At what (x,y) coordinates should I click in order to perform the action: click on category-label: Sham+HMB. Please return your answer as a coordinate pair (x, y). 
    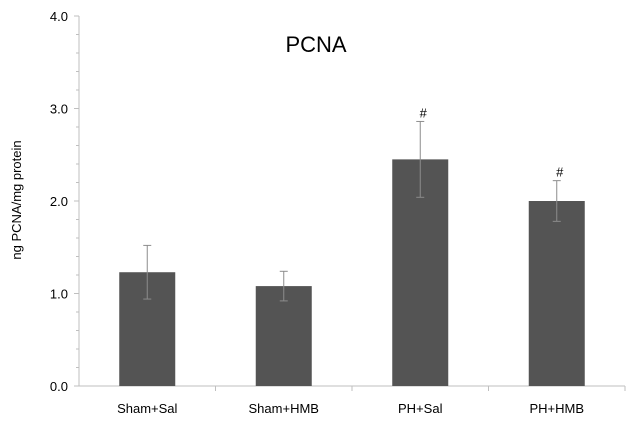
    Looking at the image, I should click on (284, 408).